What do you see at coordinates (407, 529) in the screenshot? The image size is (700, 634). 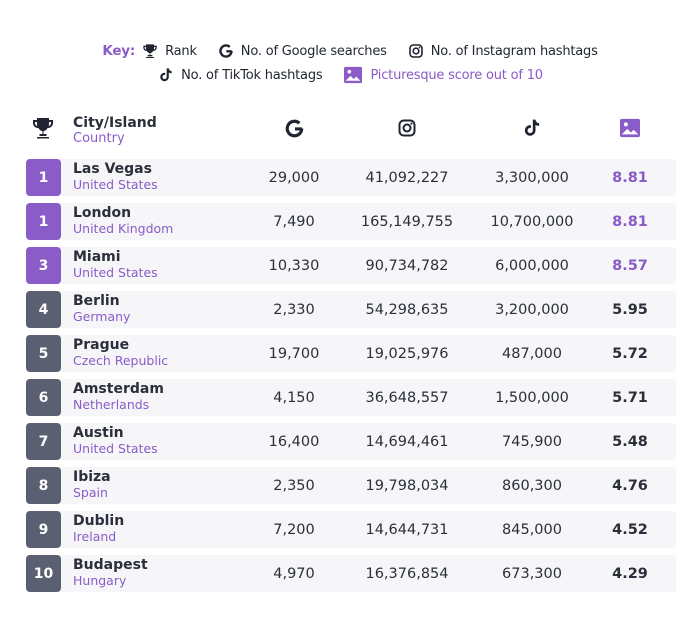 I see `instagram-hashtags-value: 14,644,731` at bounding box center [407, 529].